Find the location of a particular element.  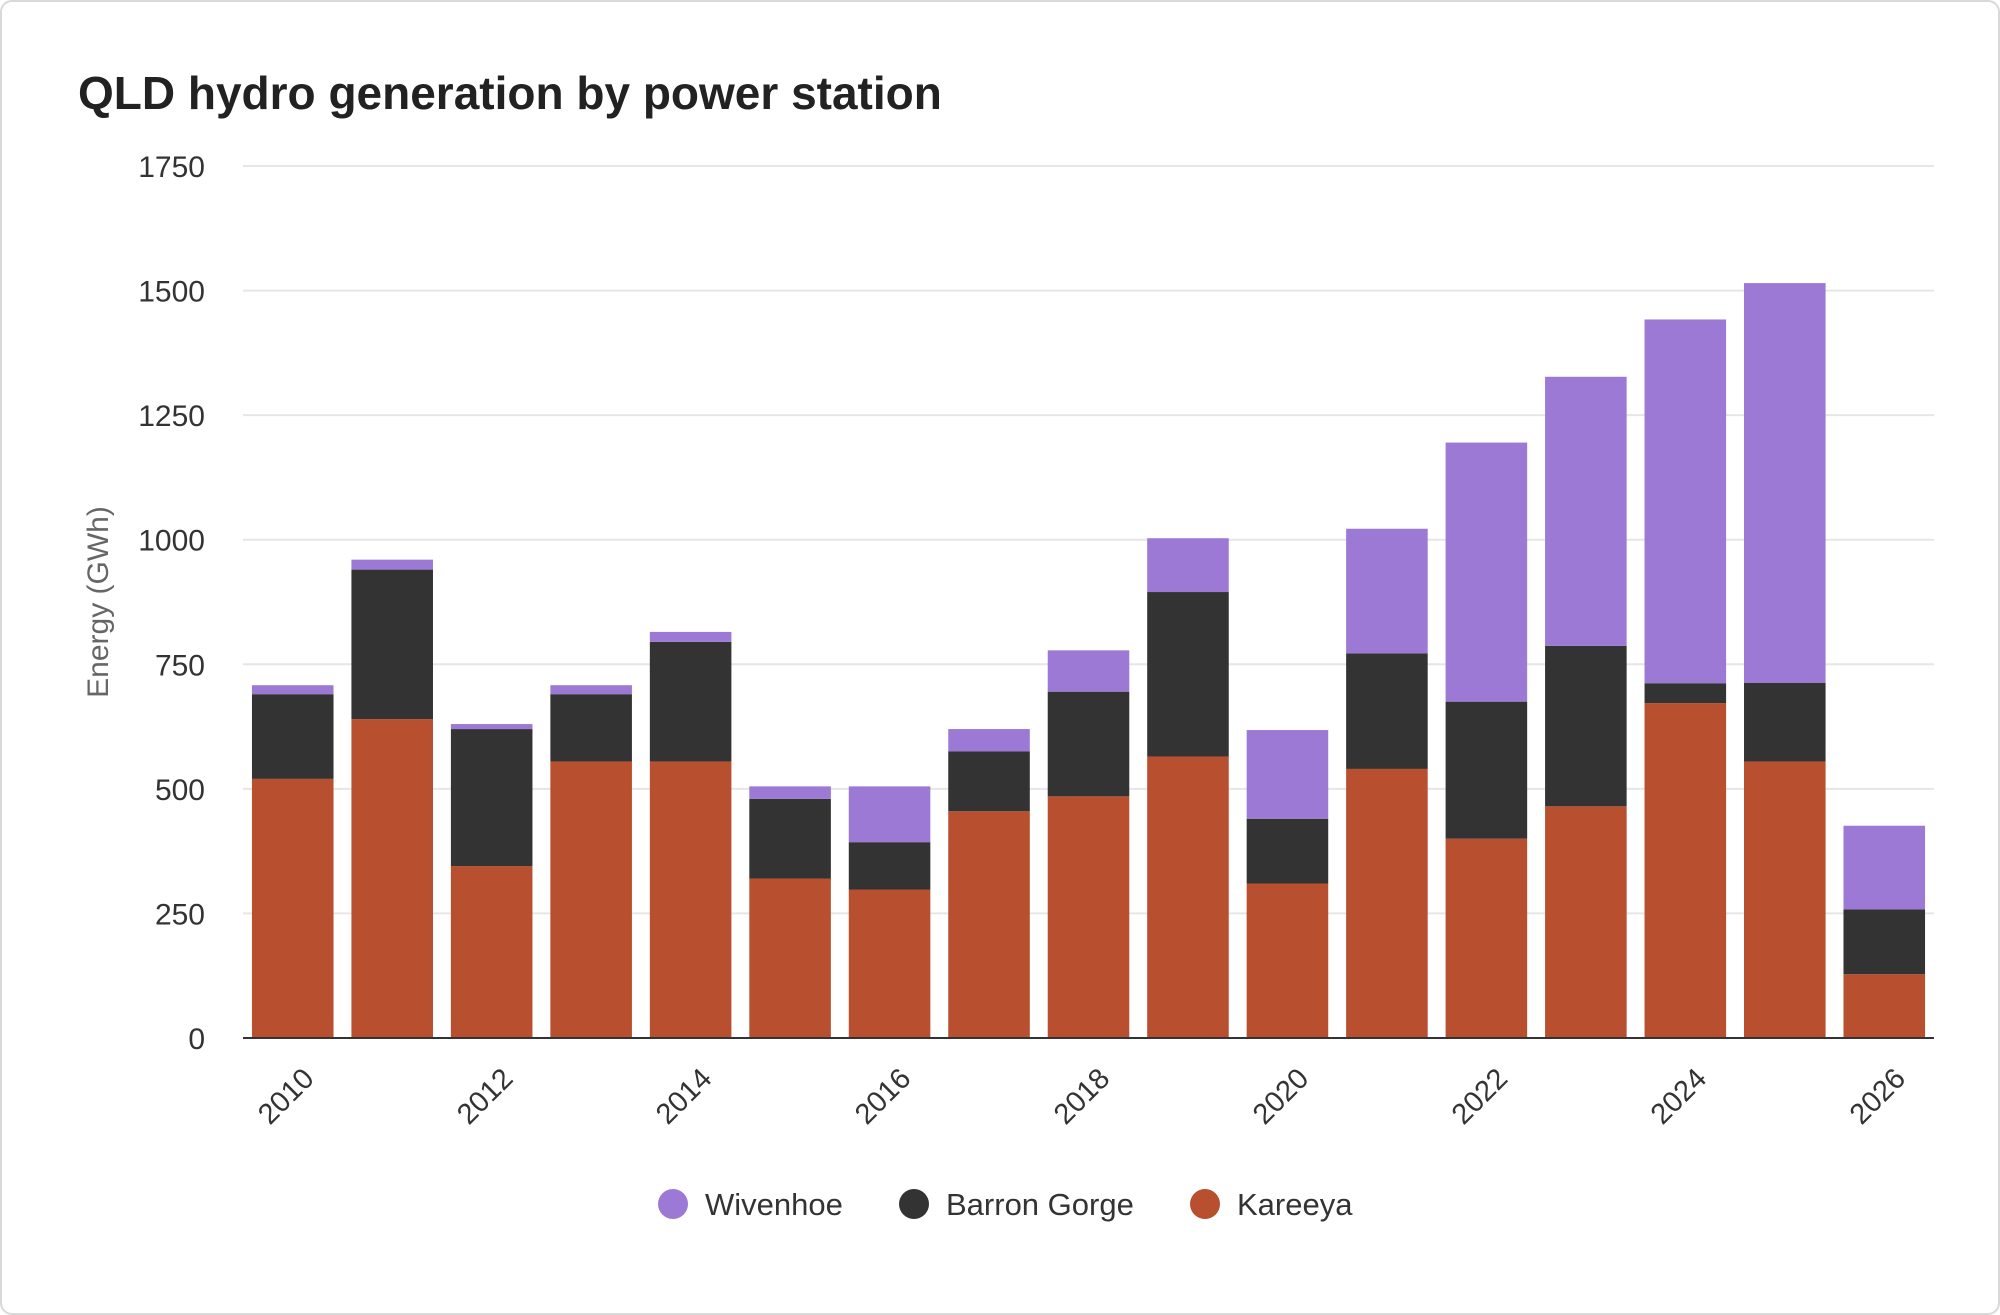

bar-wivenhoe-2012 is located at coordinates (491, 727).